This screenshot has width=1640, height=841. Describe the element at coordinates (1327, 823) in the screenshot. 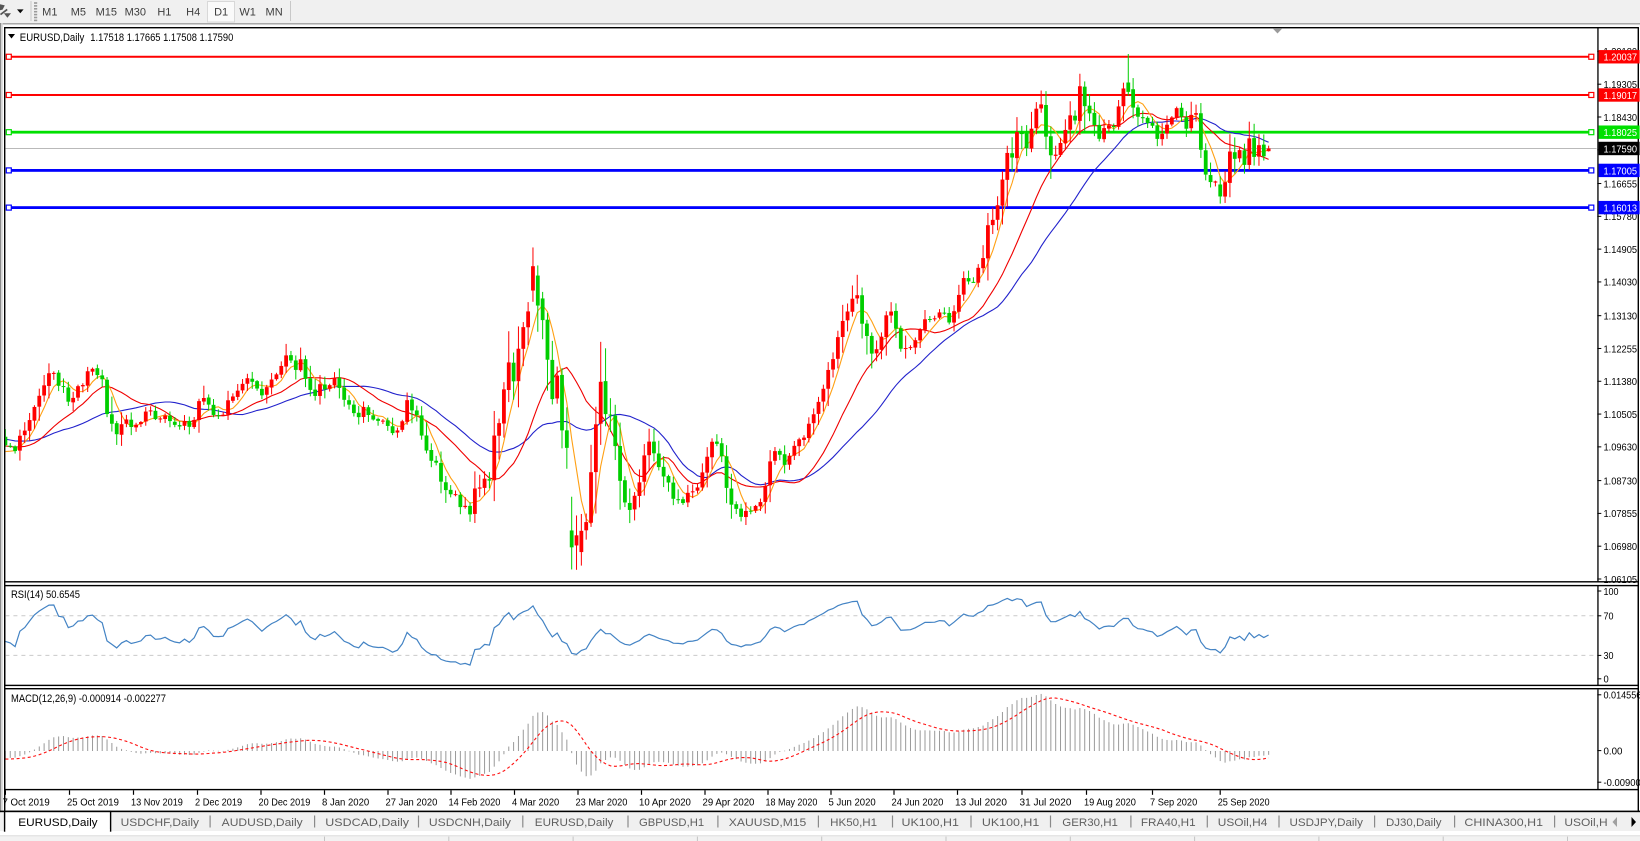

I see `svg-text: USDJPY,Daily` at that location.